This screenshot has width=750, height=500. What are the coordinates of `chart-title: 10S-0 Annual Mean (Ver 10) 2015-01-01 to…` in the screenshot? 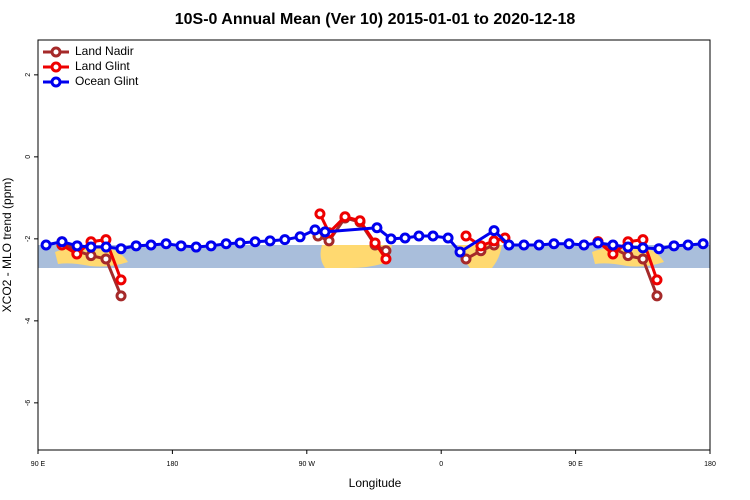 It's located at (375, 19).